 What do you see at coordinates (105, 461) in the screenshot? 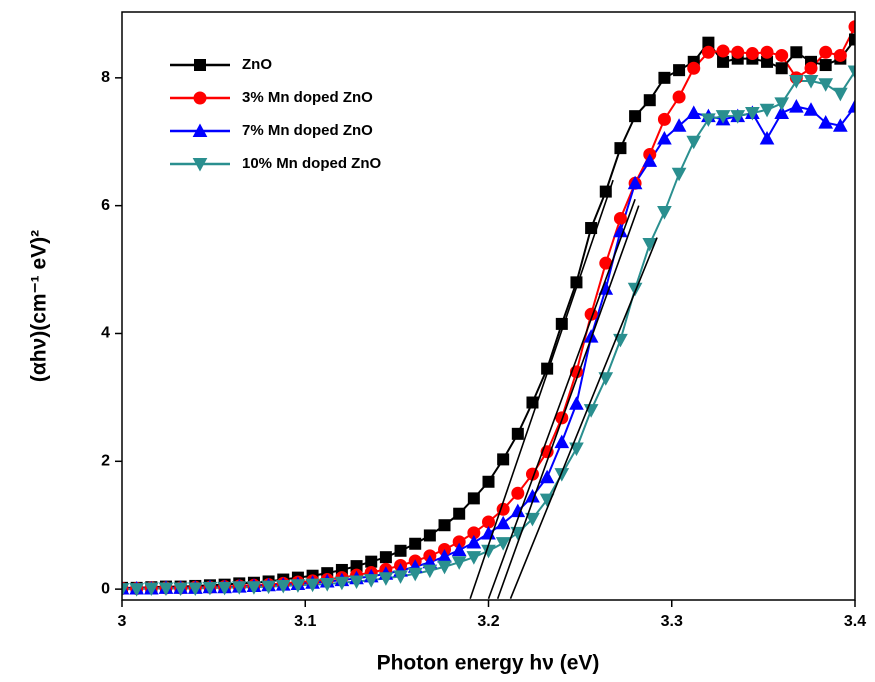
I see `y-tick-label: 2` at bounding box center [105, 461].